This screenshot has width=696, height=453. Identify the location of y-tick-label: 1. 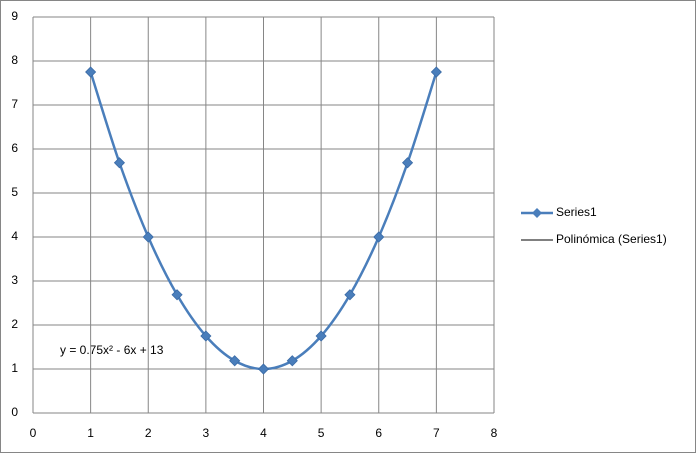
(14, 368).